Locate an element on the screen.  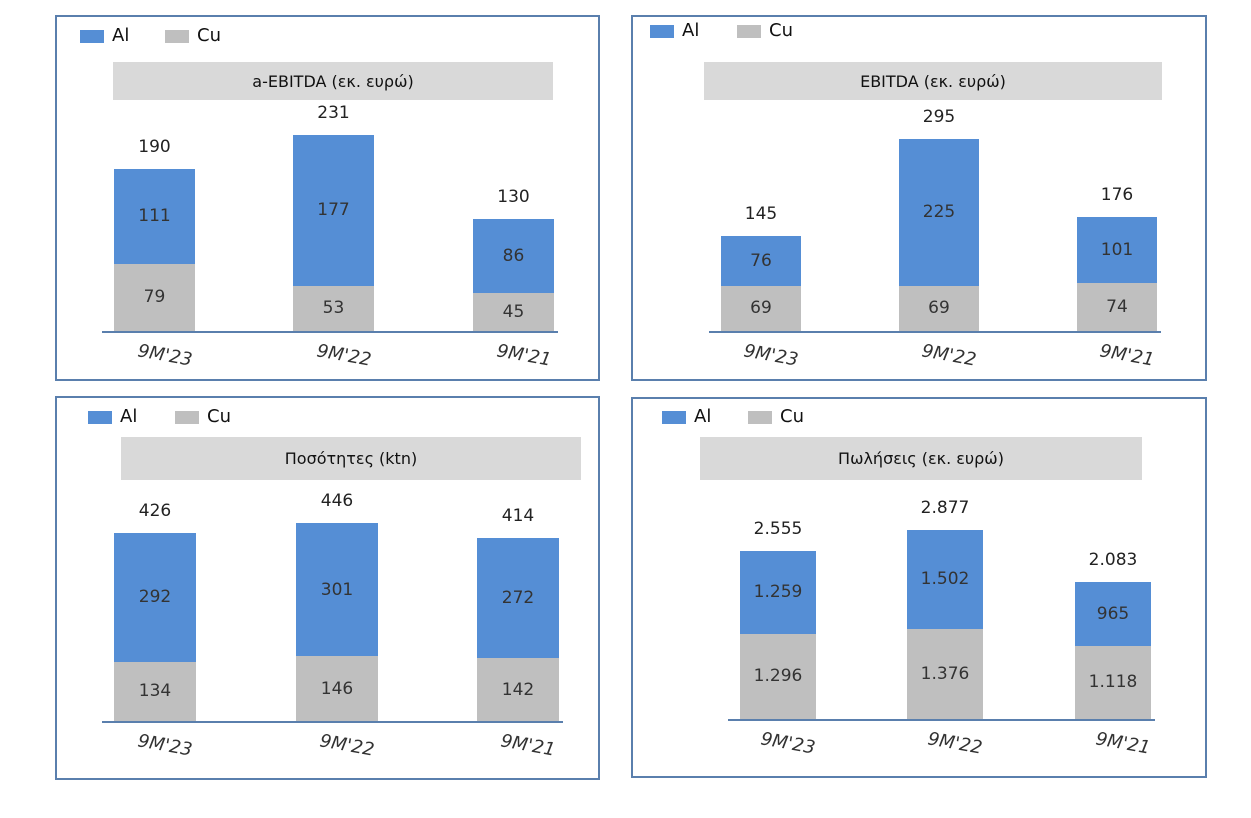
total-label: 426 is located at coordinates (155, 510).